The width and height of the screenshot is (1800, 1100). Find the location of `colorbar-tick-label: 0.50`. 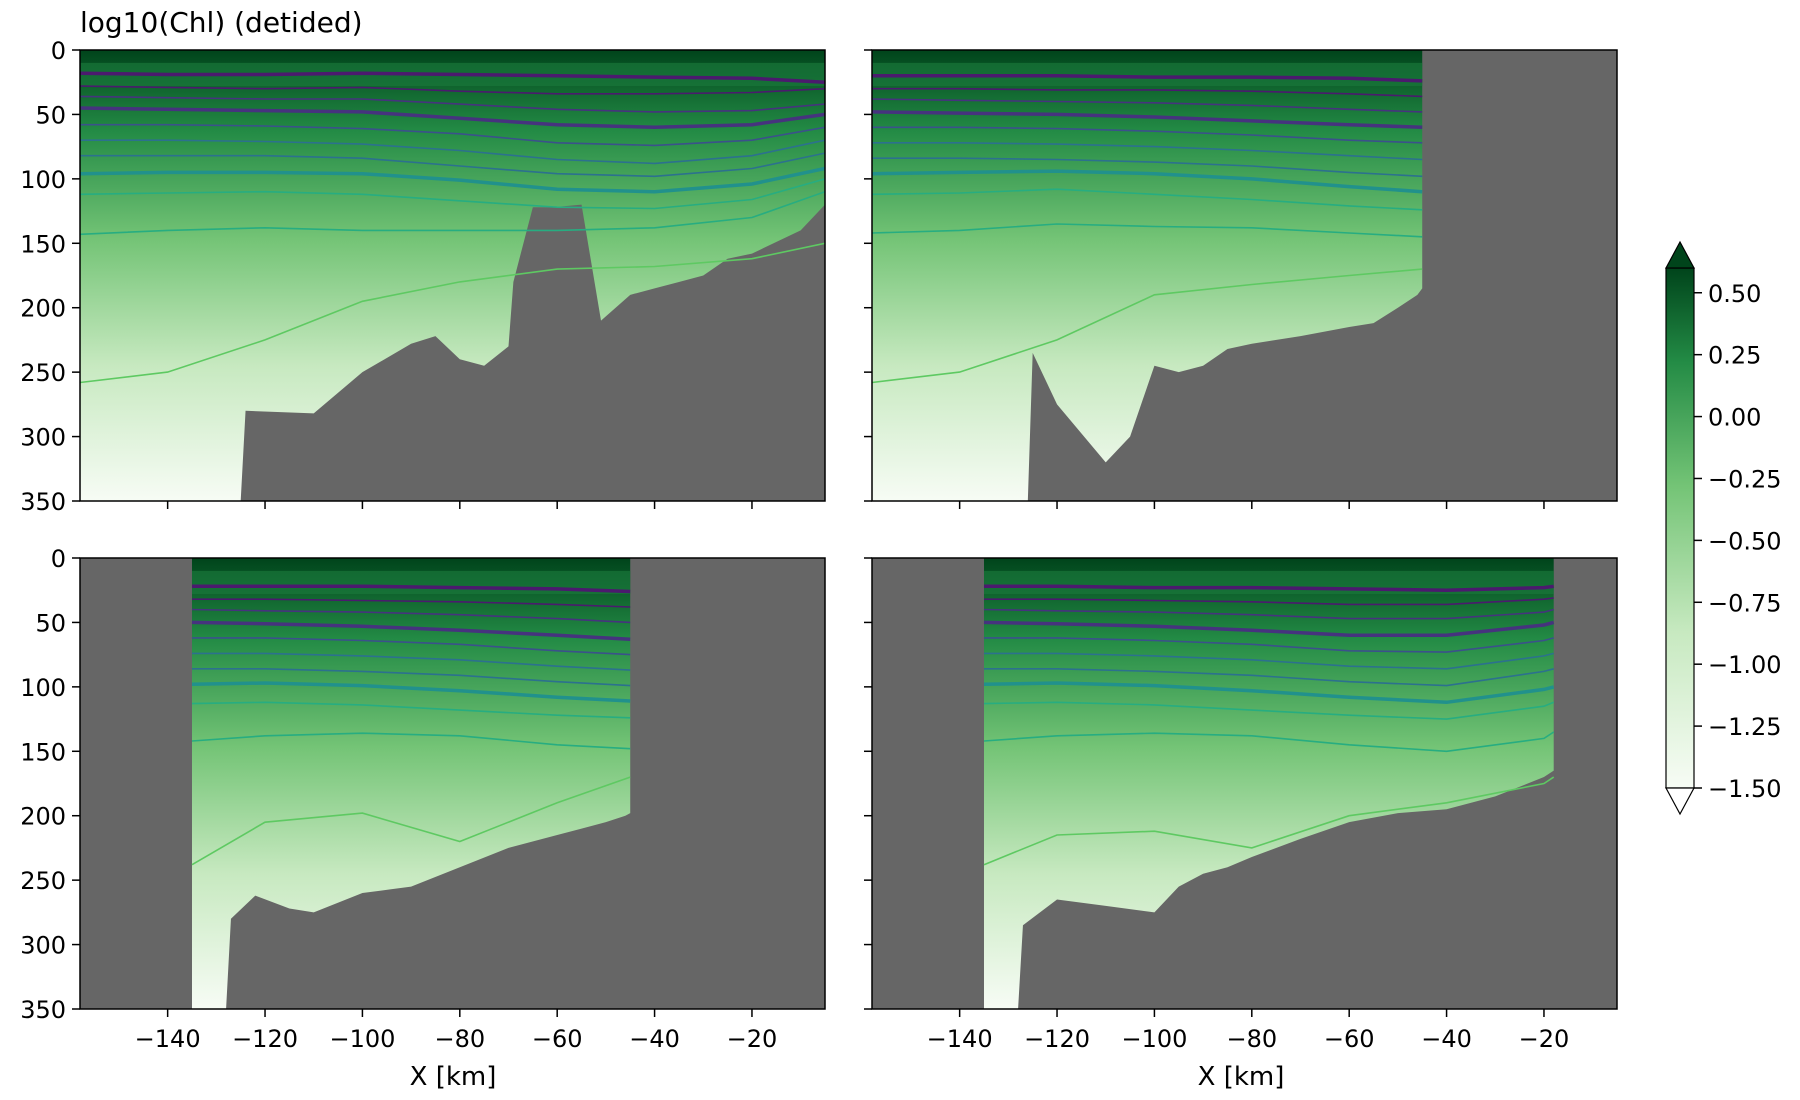

colorbar-tick-label: 0.50 is located at coordinates (1734, 294).